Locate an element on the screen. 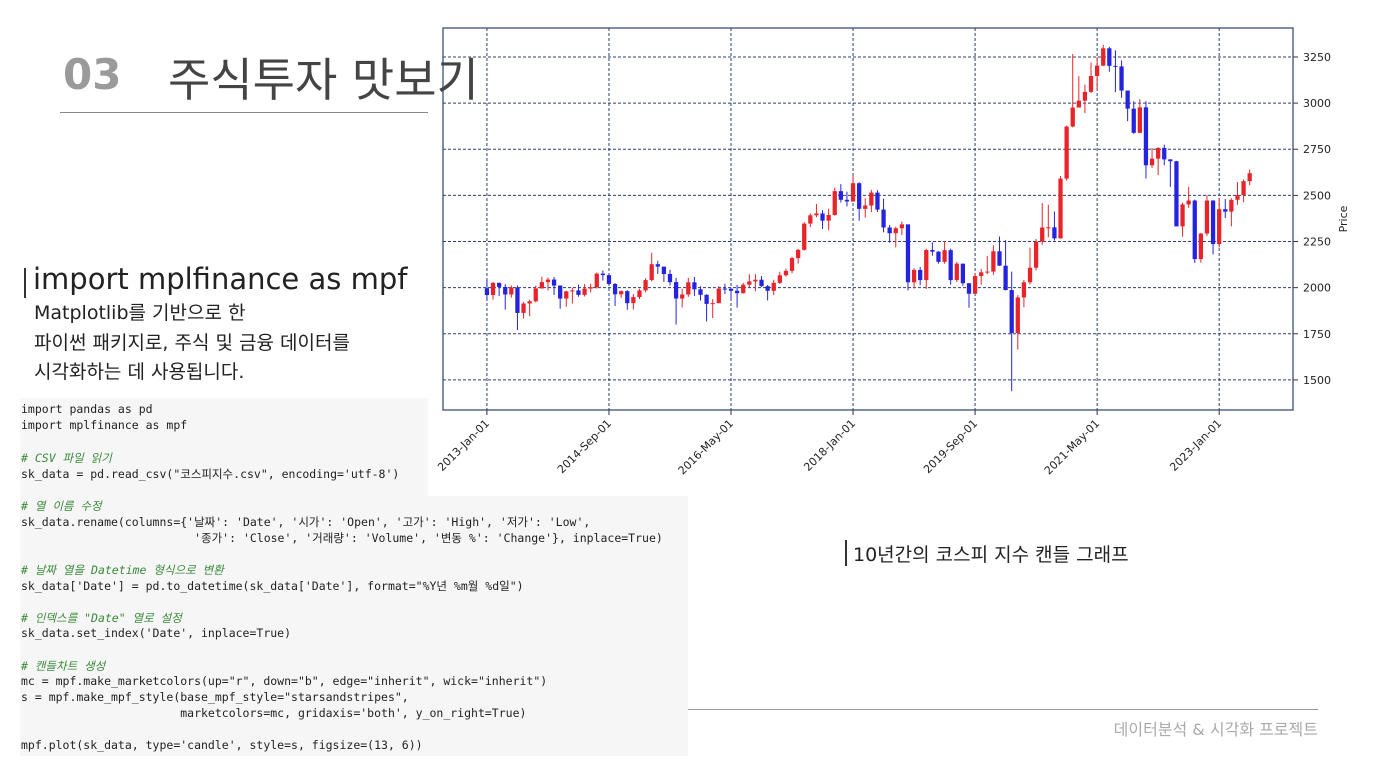 This screenshot has width=1377, height=775. y-tick-label: 3250 is located at coordinates (1317, 57).